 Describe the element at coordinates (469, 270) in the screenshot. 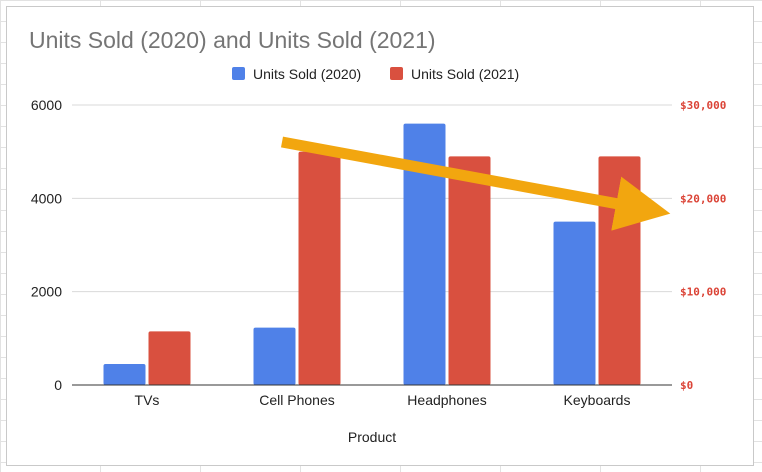

I see `bar-2021-headphones` at that location.